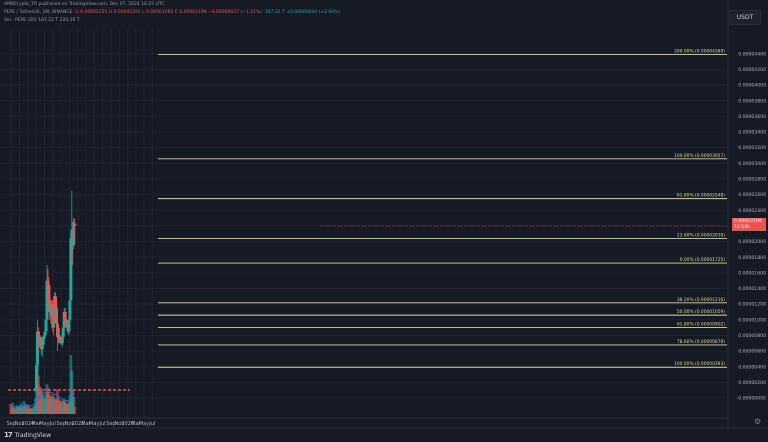 The height and width of the screenshot is (442, 768). Describe the element at coordinates (699, 364) in the screenshot. I see `fib-level-label: 100.00% (0.00000393)` at that location.